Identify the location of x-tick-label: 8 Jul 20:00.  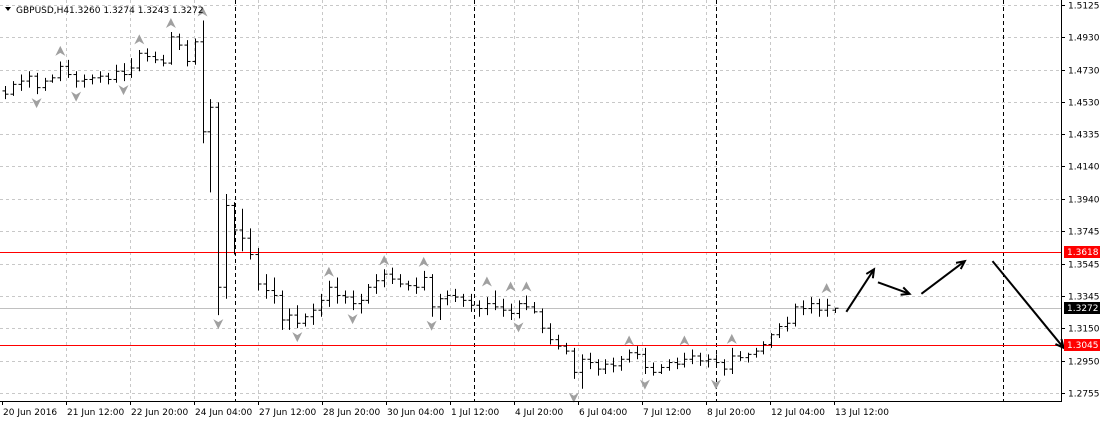
(731, 413).